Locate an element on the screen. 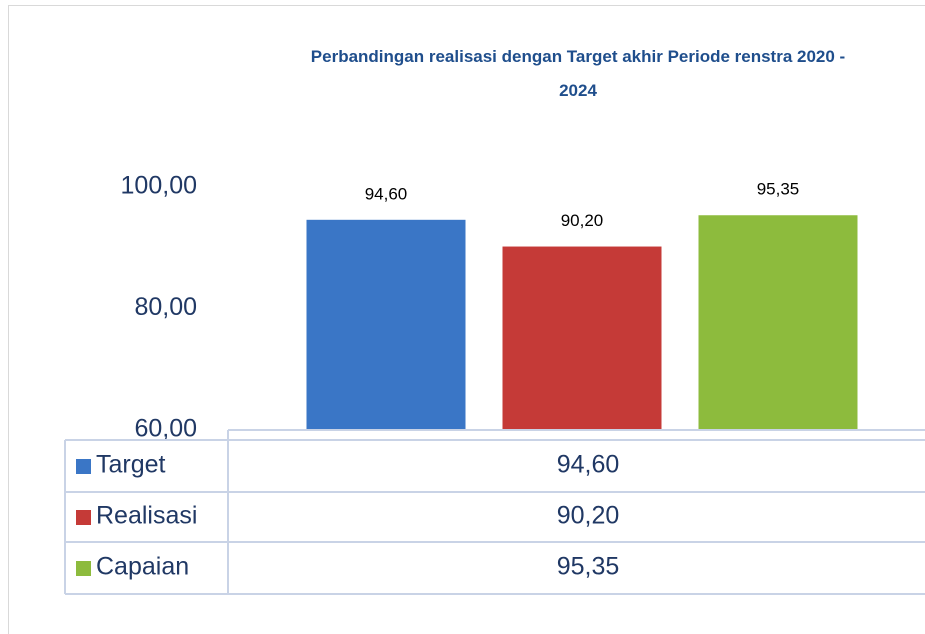 This screenshot has width=925, height=634. y-tick-label: 100,00 is located at coordinates (159, 186).